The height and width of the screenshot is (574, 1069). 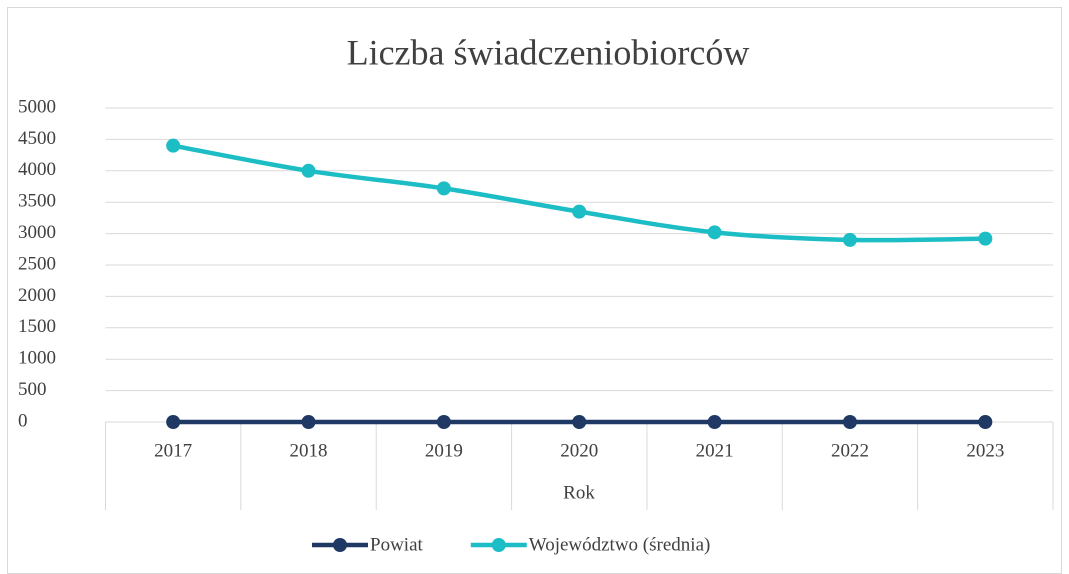 I want to click on x-tick-label: 2023, so click(x=985, y=450).